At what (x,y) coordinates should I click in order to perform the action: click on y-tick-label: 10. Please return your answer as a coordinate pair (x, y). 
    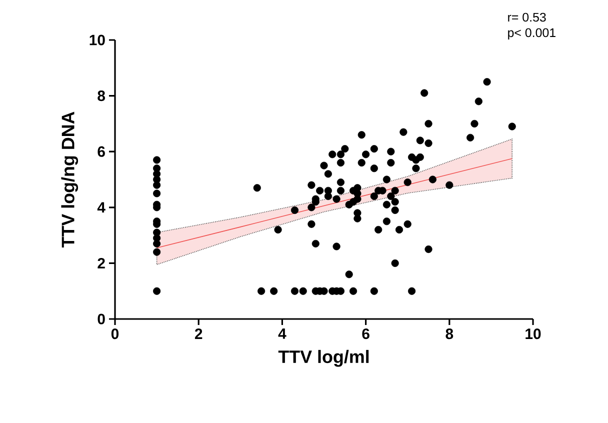
    Looking at the image, I should click on (97, 40).